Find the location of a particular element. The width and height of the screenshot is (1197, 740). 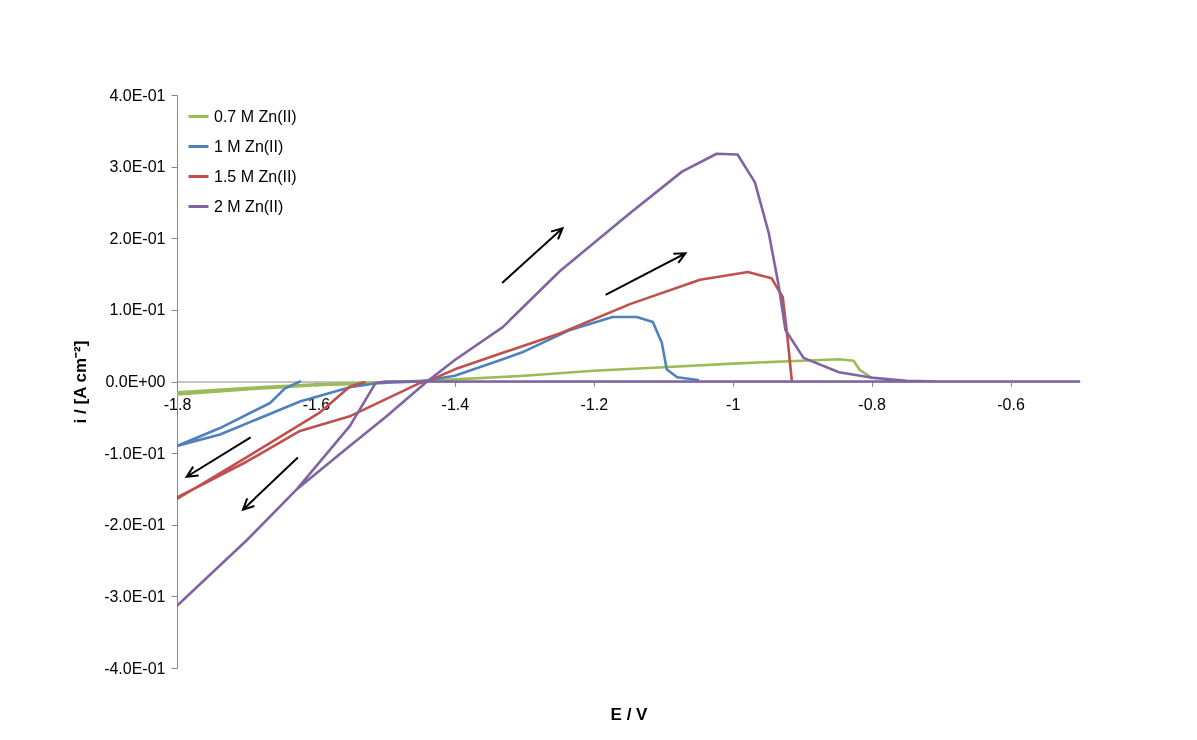

x-tick-label: -1 is located at coordinates (733, 404).